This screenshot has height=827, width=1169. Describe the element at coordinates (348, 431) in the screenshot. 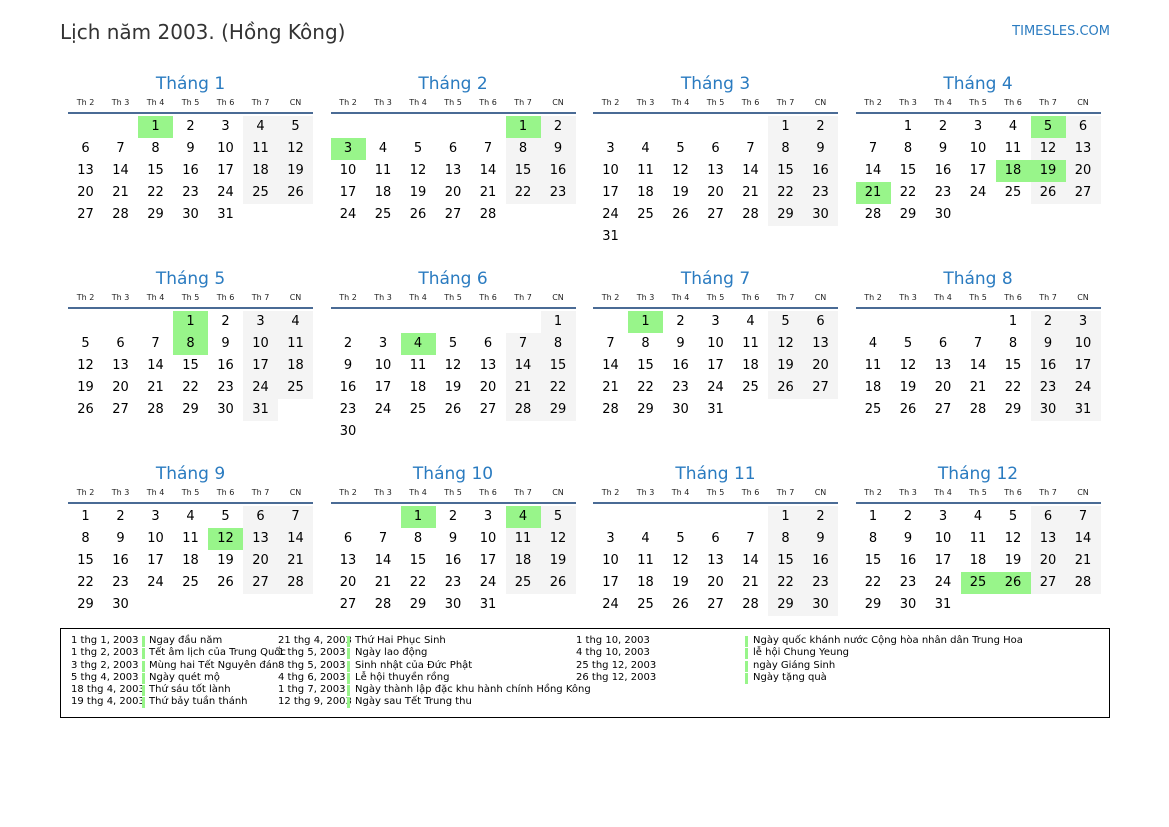

I see `day-cell: 30` at that location.